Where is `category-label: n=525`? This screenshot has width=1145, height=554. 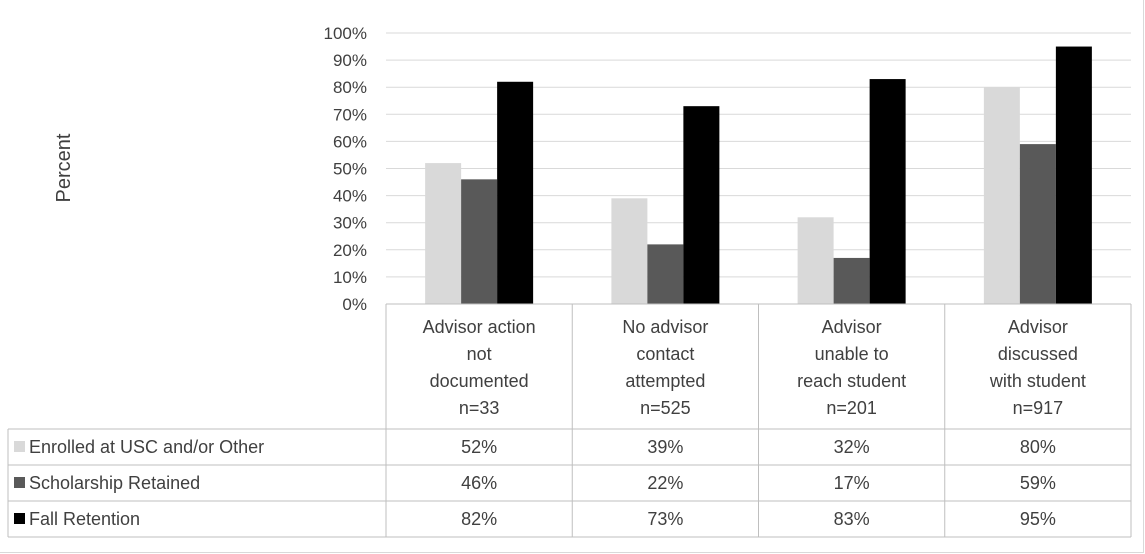
category-label: n=525 is located at coordinates (665, 408).